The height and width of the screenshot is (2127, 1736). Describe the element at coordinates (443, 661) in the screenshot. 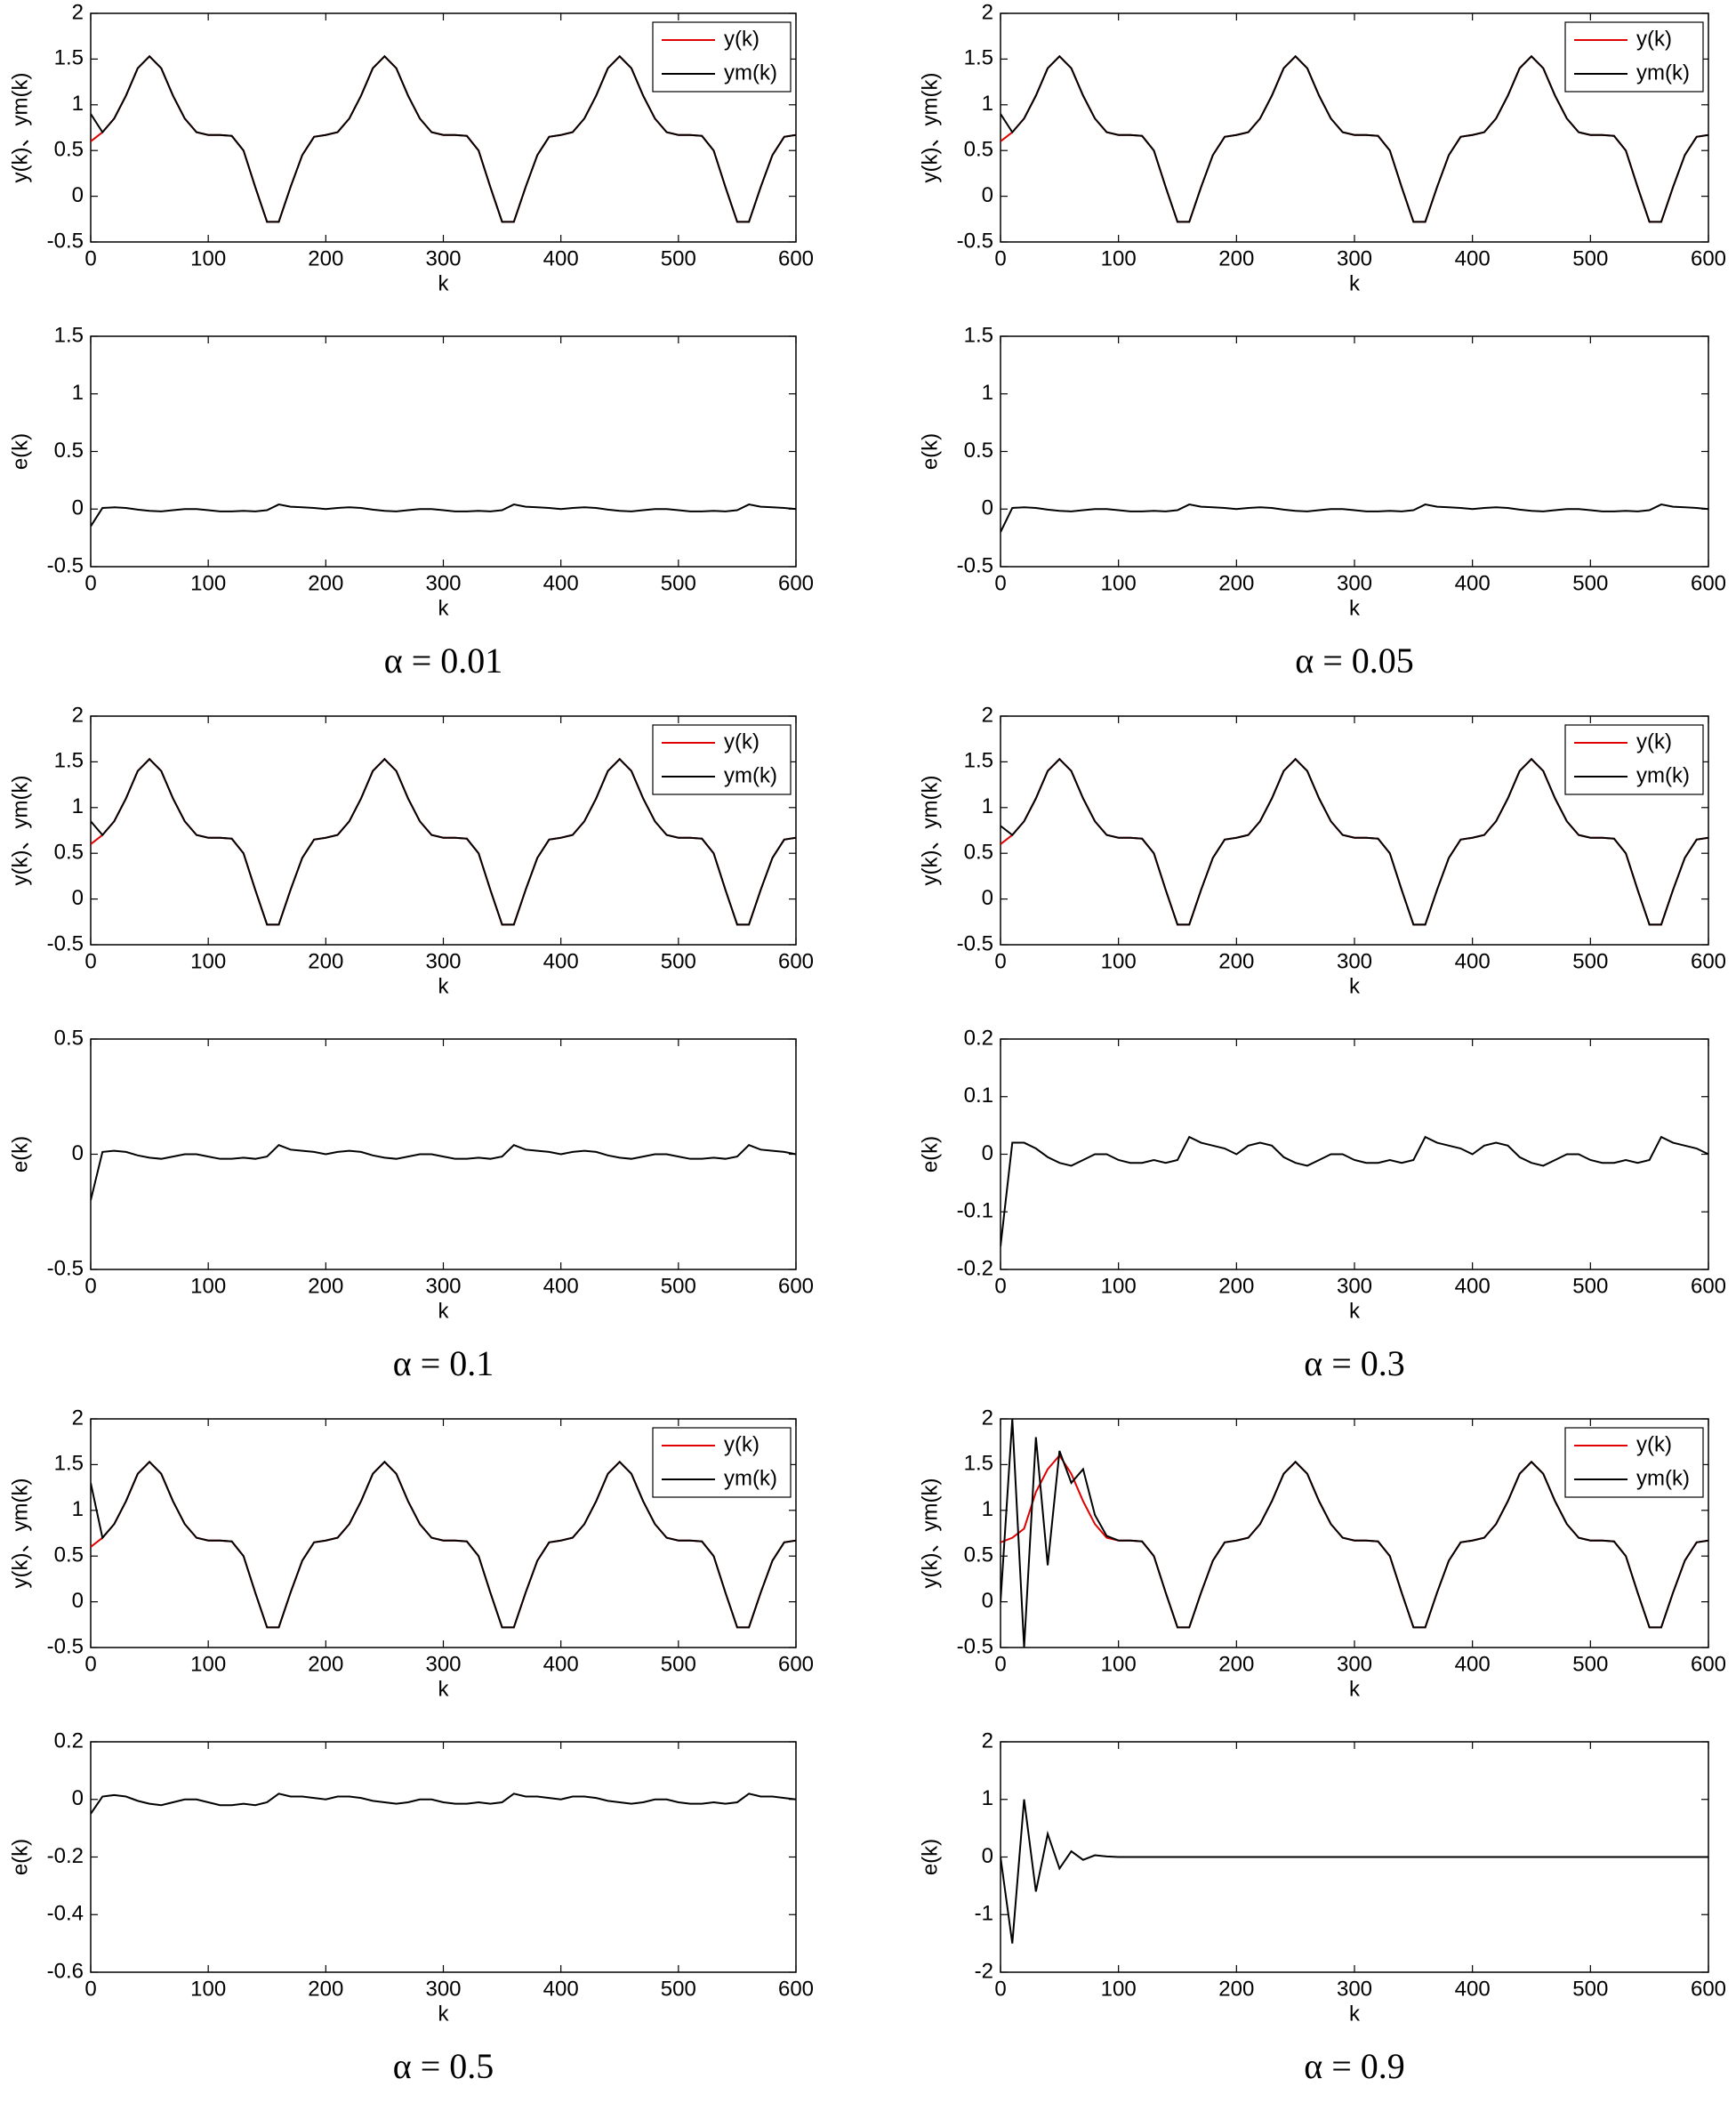

I see `caption: α = 0.01` at that location.